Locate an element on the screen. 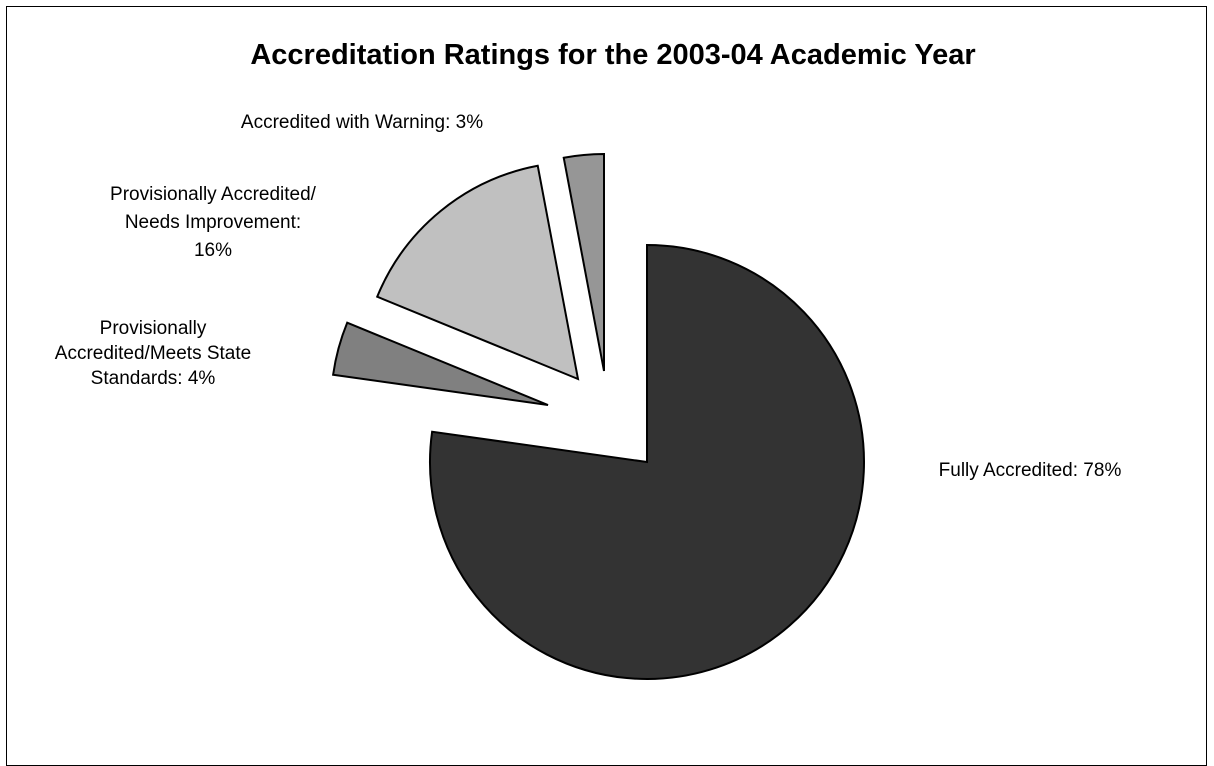  slice-label-0: Fully Accredited: 78% is located at coordinates (1030, 470).